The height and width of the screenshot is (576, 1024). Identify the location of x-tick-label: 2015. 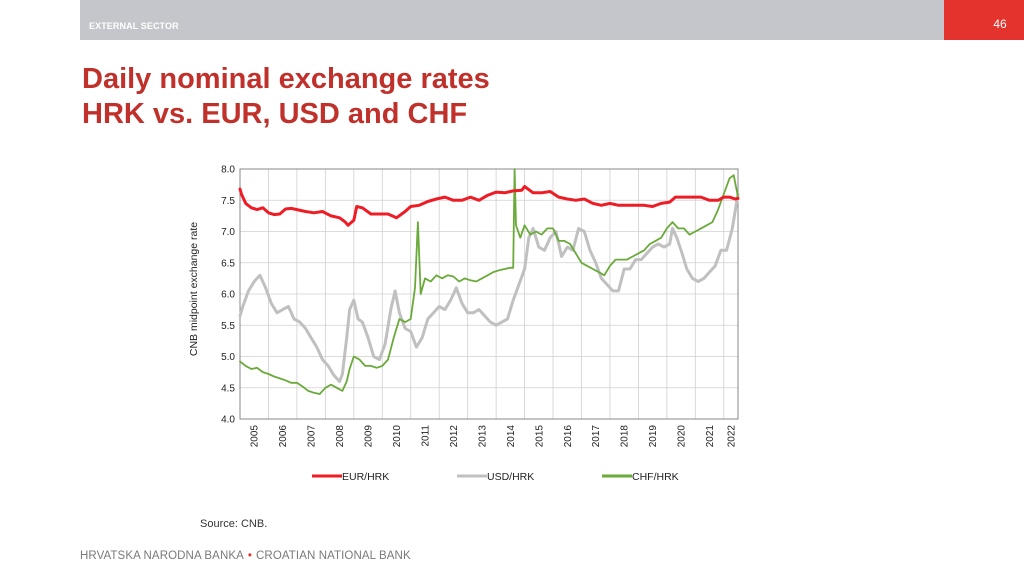
(539, 436).